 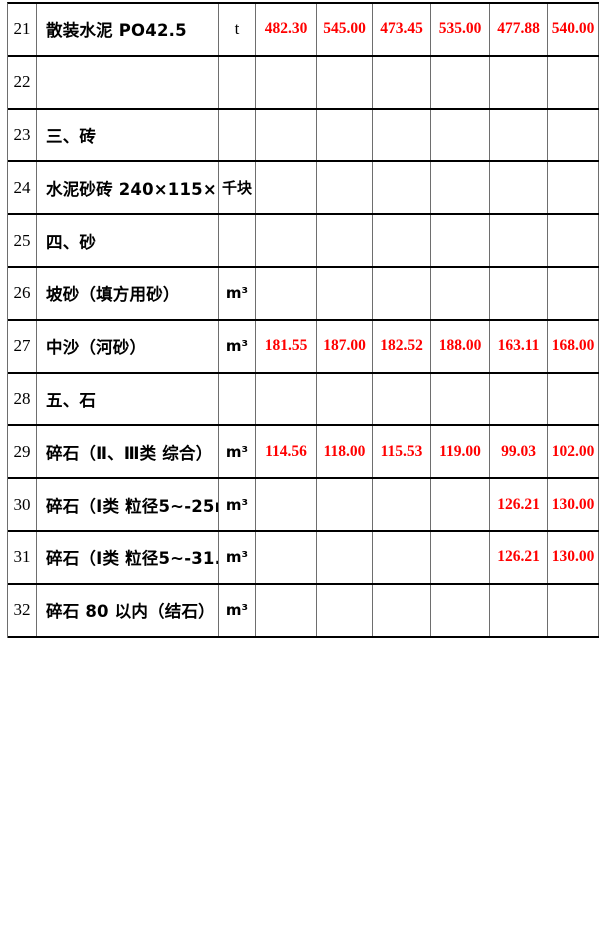 What do you see at coordinates (345, 346) in the screenshot?
I see `price-cell: 187.00` at bounding box center [345, 346].